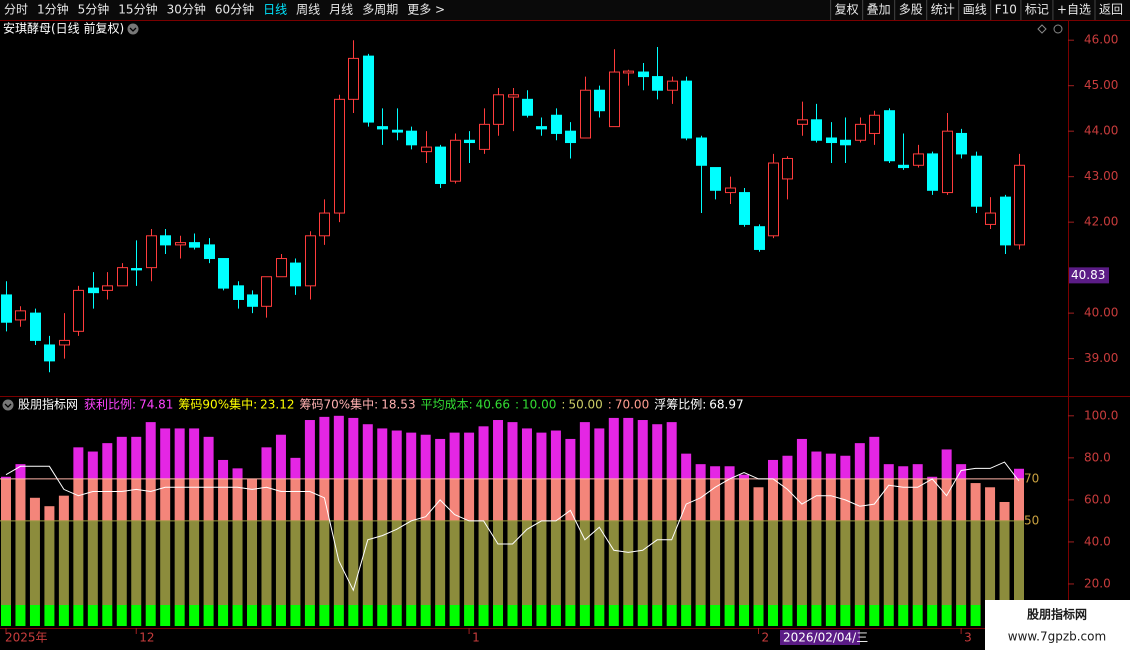 The width and height of the screenshot is (1130, 650). Describe the element at coordinates (879, 10) in the screenshot. I see `toolbar-button: 叠加` at that location.